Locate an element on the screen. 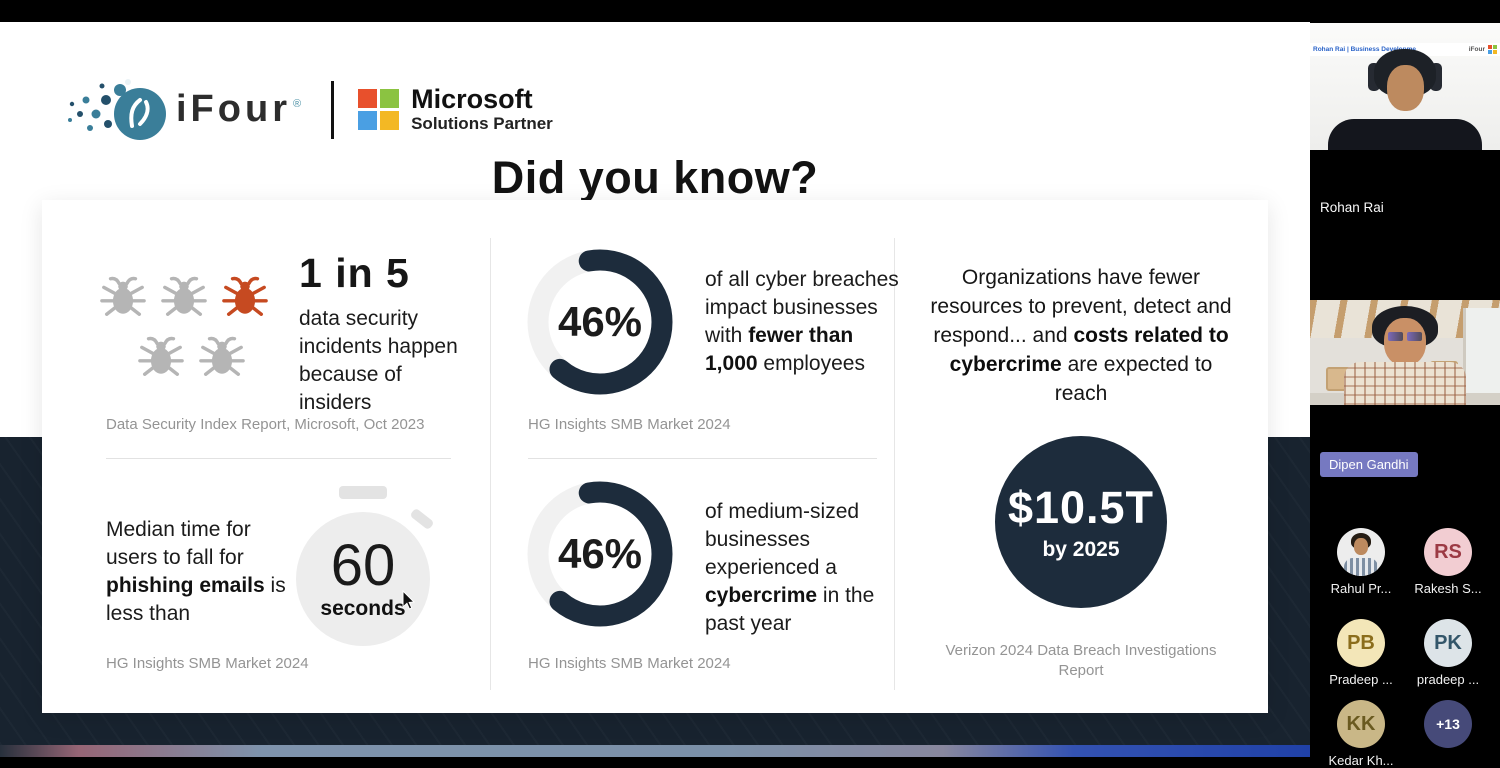 This screenshot has height=768, width=1500. breaches-source: HG Insights SMB Market 2024 is located at coordinates (629, 424).